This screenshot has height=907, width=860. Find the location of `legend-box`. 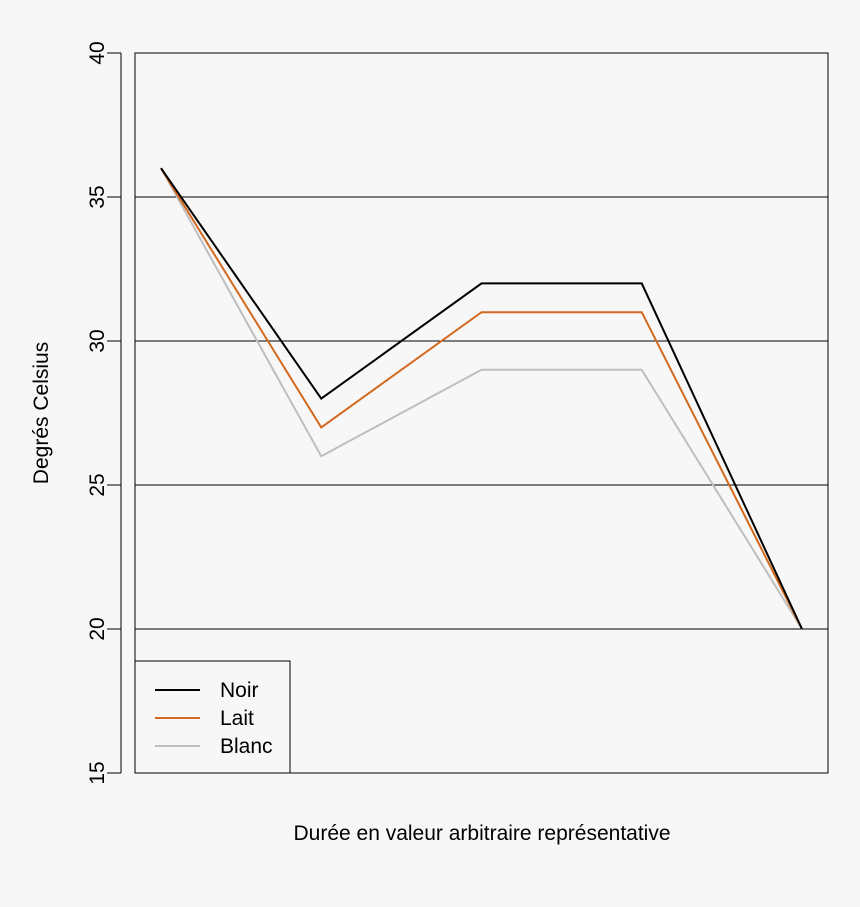

legend-box is located at coordinates (212, 717).